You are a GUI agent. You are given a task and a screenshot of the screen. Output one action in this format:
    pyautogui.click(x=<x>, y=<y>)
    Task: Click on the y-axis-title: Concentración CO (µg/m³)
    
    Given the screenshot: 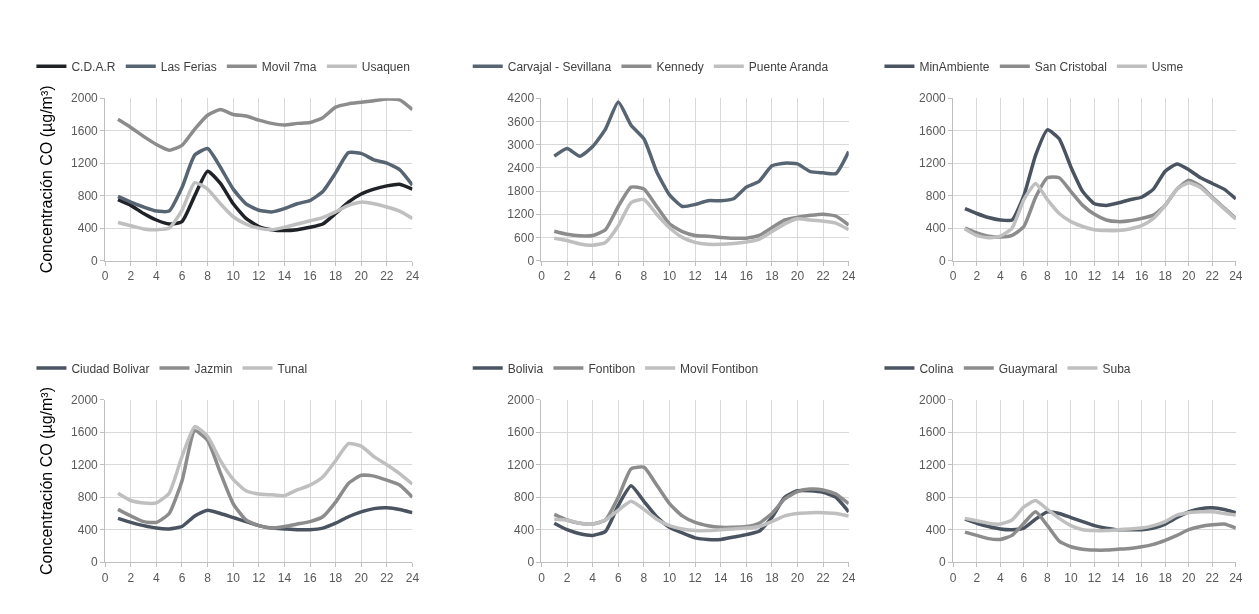 What is the action you would take?
    pyautogui.click(x=46, y=179)
    